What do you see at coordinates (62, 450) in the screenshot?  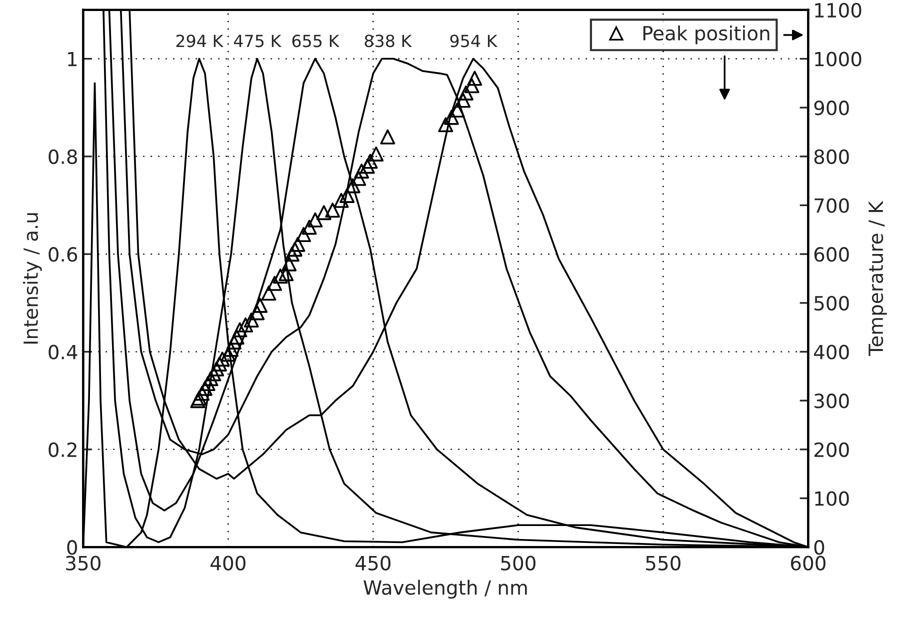 I see `y-tick-label: 0.2` at bounding box center [62, 450].